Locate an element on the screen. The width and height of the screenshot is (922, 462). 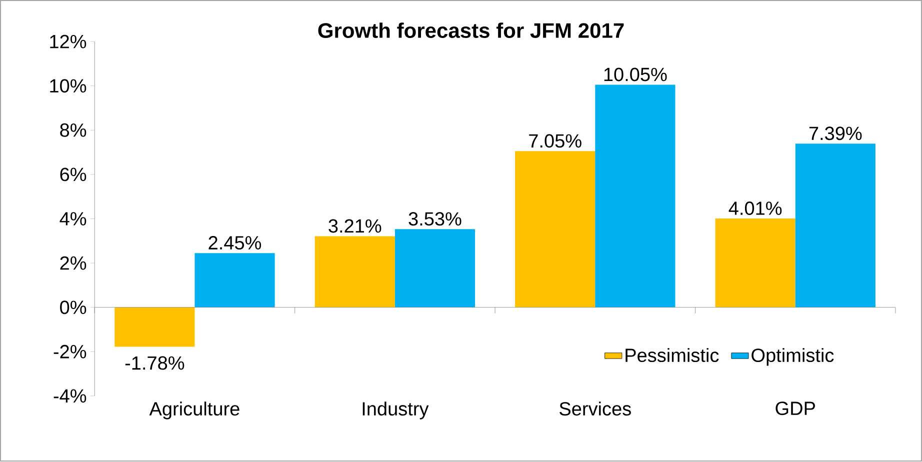
y-tick-label: 2% is located at coordinates (73, 263).